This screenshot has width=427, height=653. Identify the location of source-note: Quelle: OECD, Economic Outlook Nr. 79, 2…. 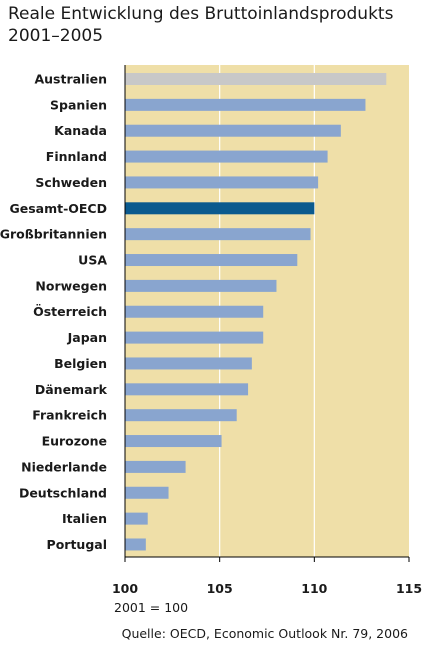
(264, 633).